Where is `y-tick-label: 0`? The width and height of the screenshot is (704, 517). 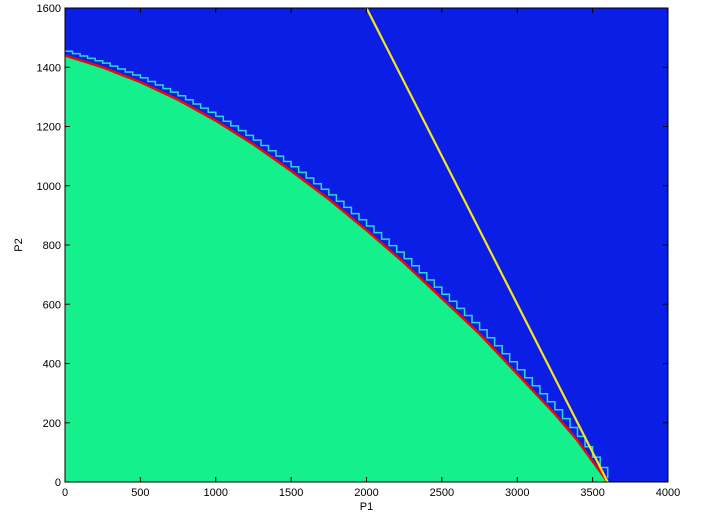
y-tick-label: 0 is located at coordinates (58, 483).